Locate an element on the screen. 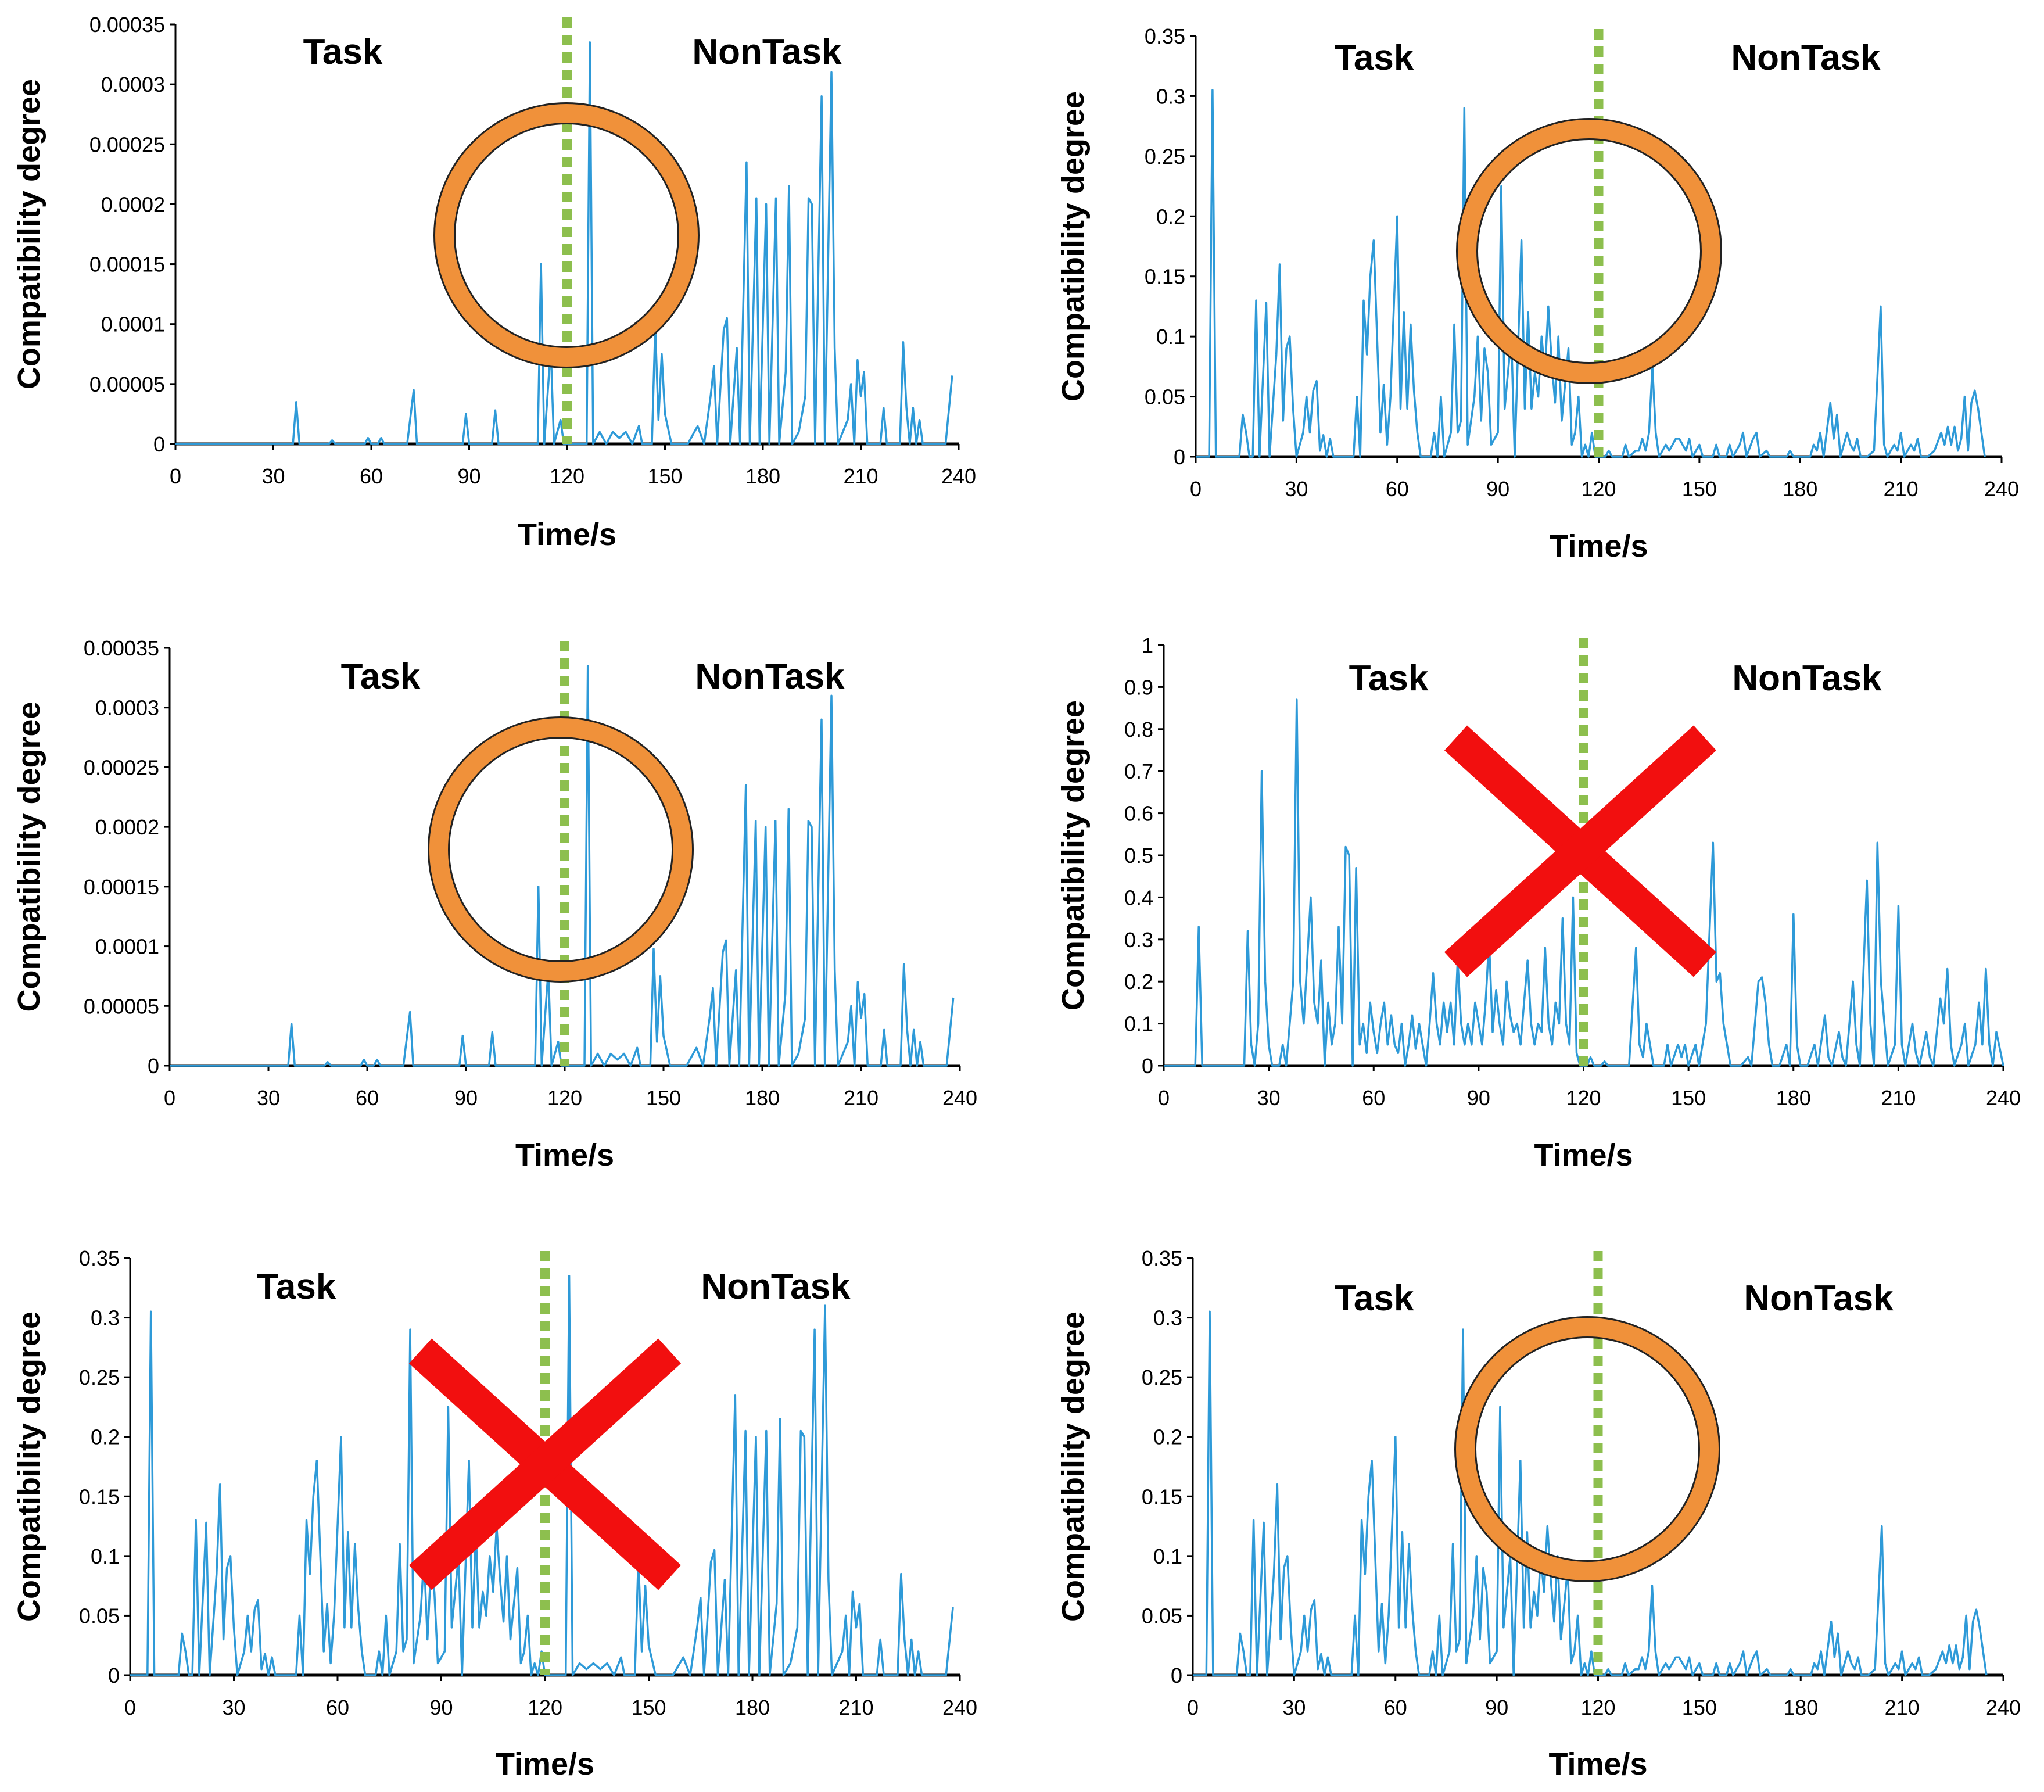 The width and height of the screenshot is (2044, 1792). y-tick-label: 0.00015 is located at coordinates (121, 887).